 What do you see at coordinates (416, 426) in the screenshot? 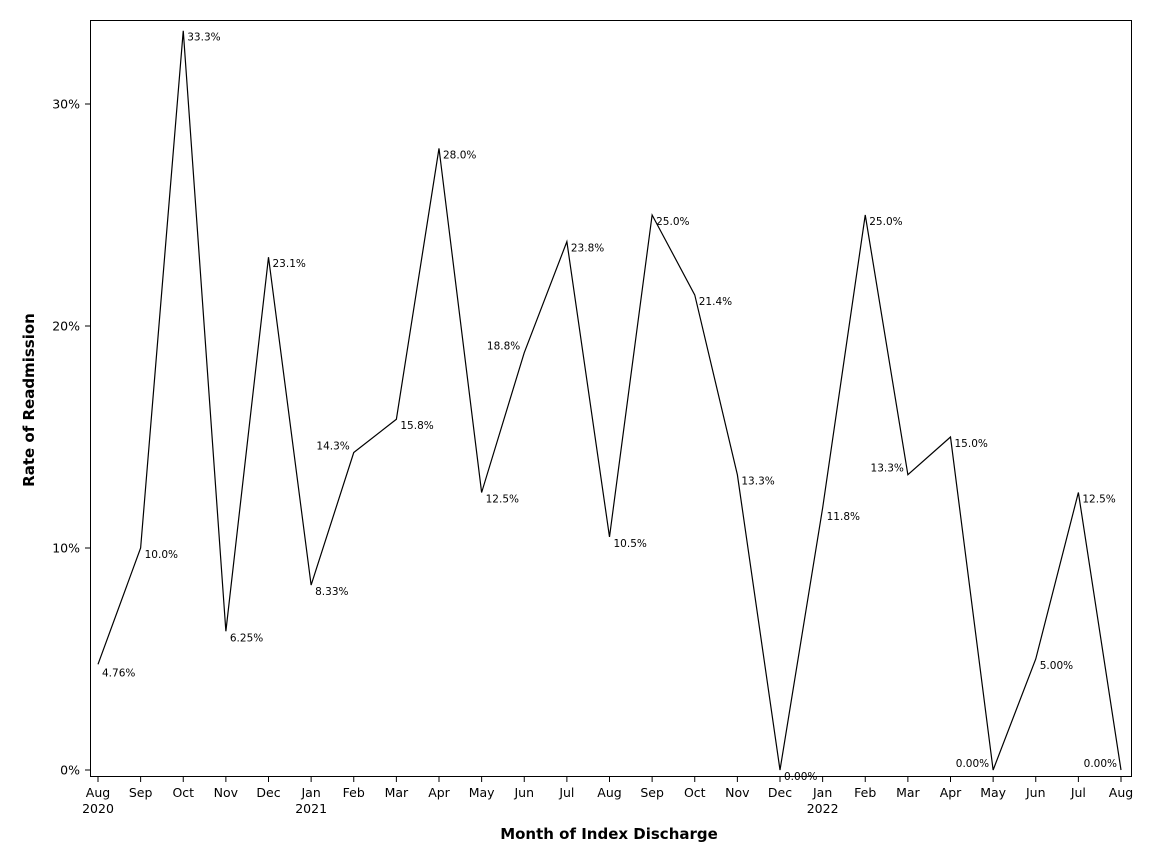
I see `data-label: 15.8%` at bounding box center [416, 426].